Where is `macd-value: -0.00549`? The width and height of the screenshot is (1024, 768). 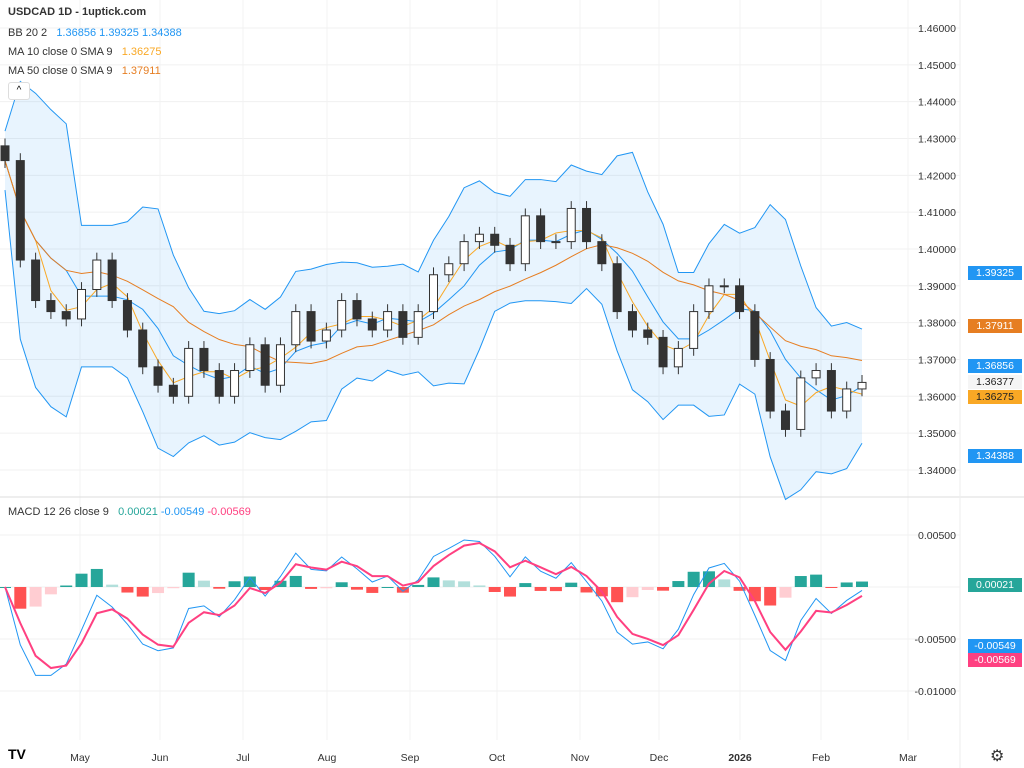
macd-value: -0.00549 is located at coordinates (182, 512).